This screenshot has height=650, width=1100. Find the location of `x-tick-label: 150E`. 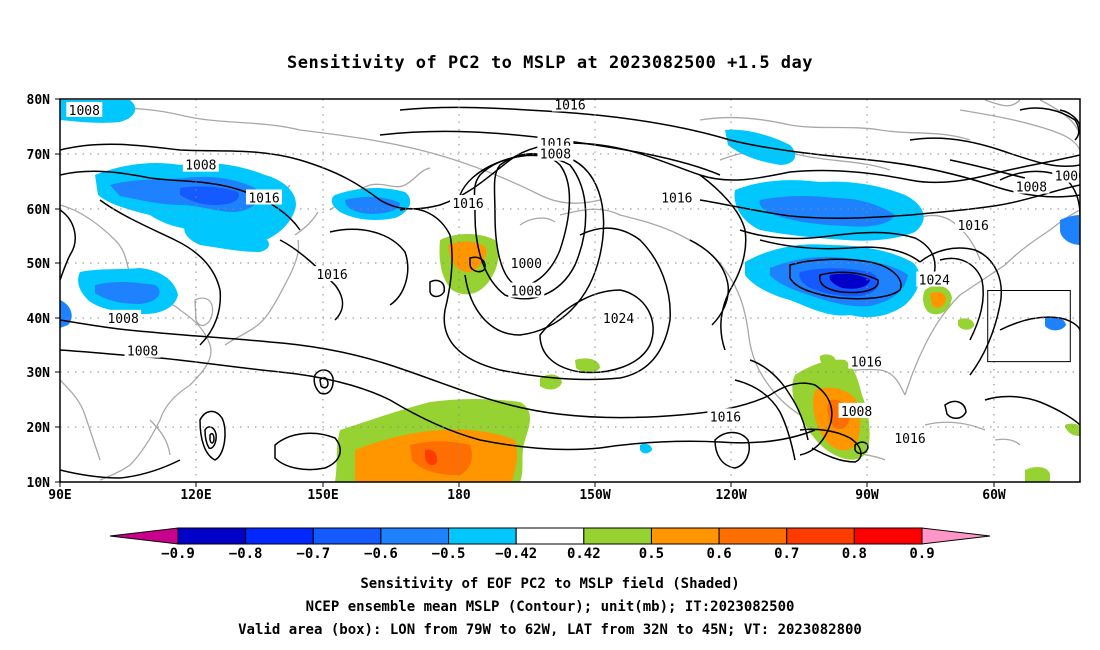

x-tick-label: 150E is located at coordinates (322, 495).